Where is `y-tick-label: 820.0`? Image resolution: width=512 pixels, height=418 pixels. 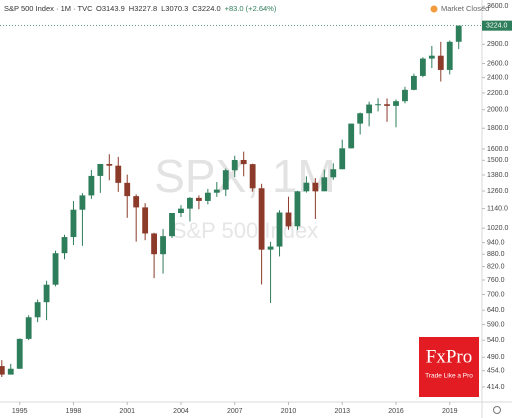
y-tick-label: 820.0 is located at coordinates (496, 266).